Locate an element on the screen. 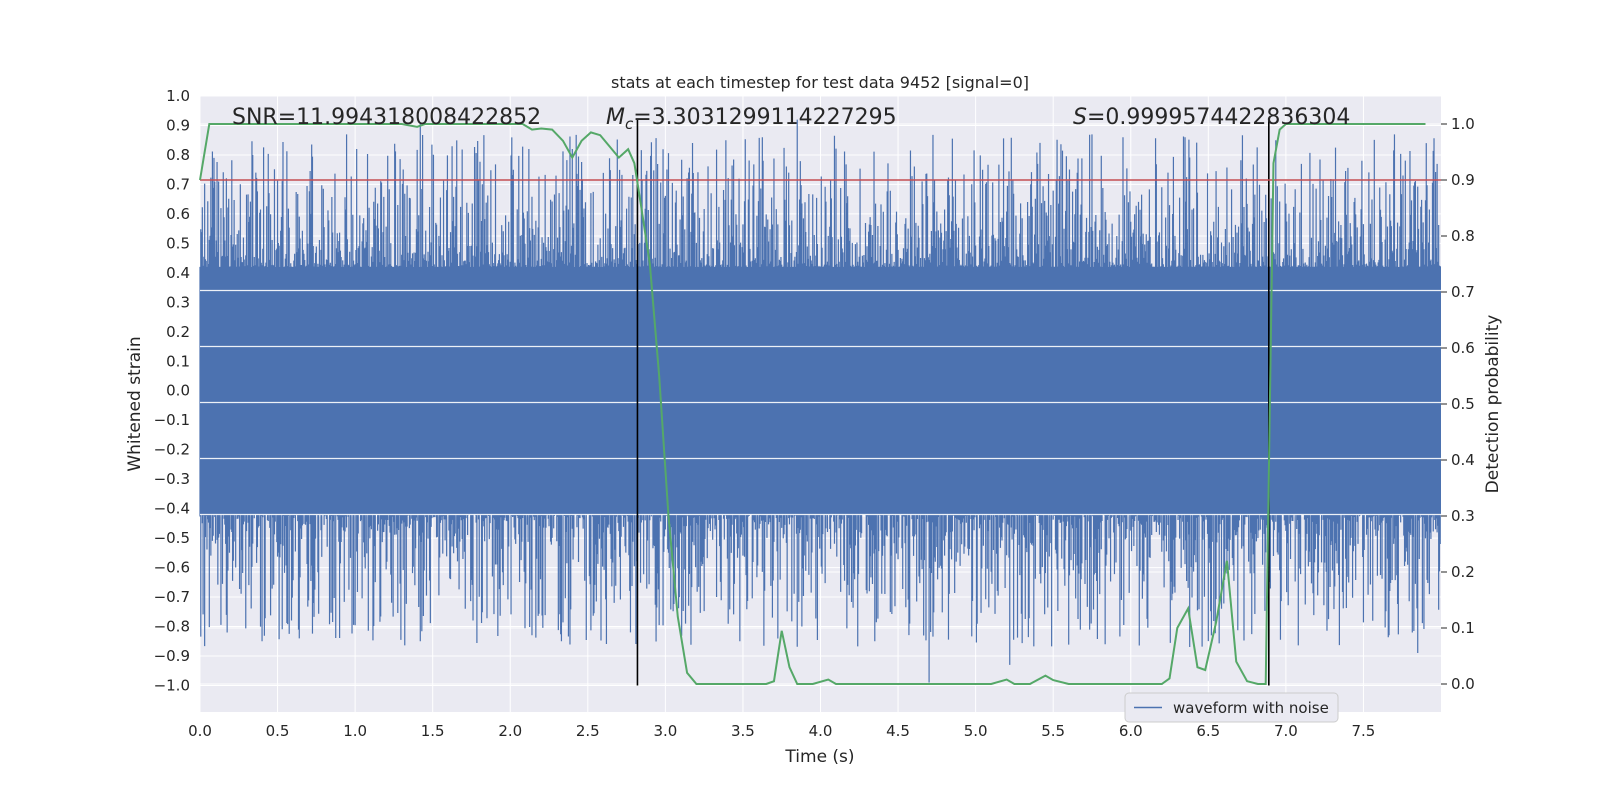 The image size is (1600, 800). y-tick-label: −0.8 is located at coordinates (172, 627).